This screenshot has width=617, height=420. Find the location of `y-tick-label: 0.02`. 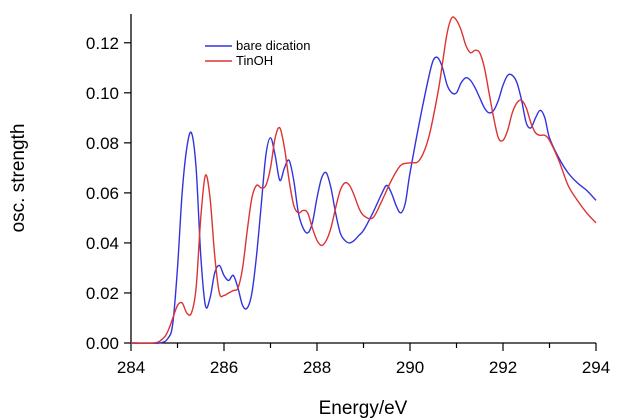

y-tick-label: 0.02 is located at coordinates (102, 293).